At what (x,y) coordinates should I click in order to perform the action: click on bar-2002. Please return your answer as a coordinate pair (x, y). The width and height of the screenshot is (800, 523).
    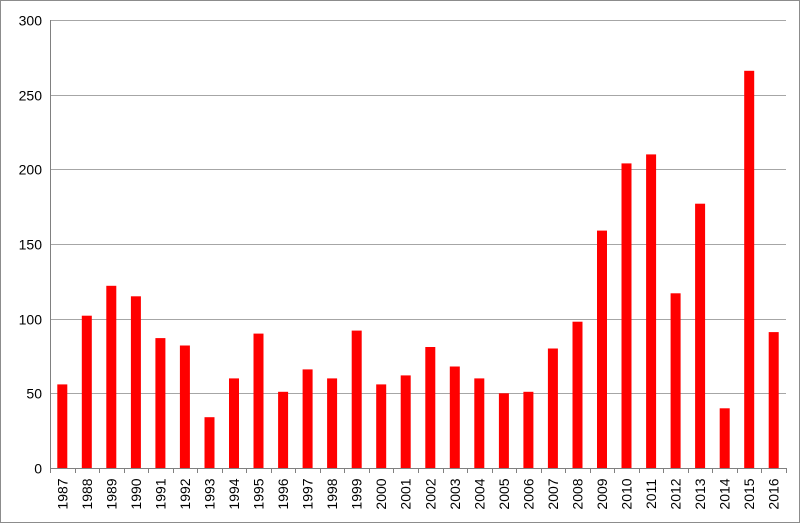
    Looking at the image, I should click on (430, 407).